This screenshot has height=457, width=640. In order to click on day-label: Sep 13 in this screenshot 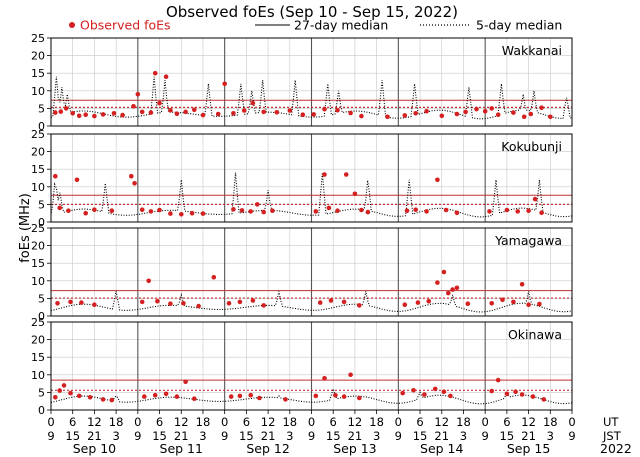, I will do `click(354, 448)`.